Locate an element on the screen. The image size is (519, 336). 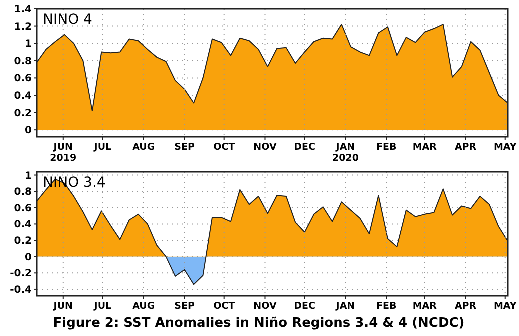
x-tick-label: JUN is located at coordinates (63, 306).